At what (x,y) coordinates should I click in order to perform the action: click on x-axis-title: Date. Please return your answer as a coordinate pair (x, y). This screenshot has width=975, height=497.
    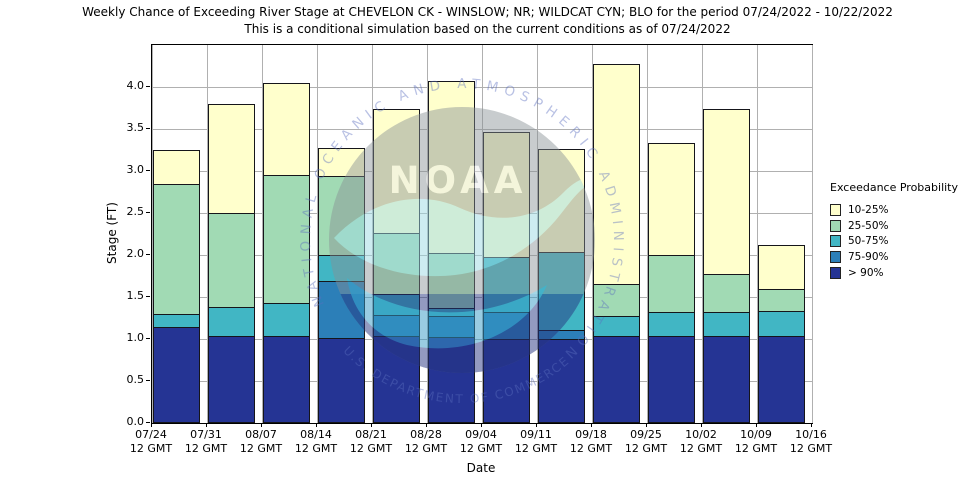
    Looking at the image, I should click on (481, 468).